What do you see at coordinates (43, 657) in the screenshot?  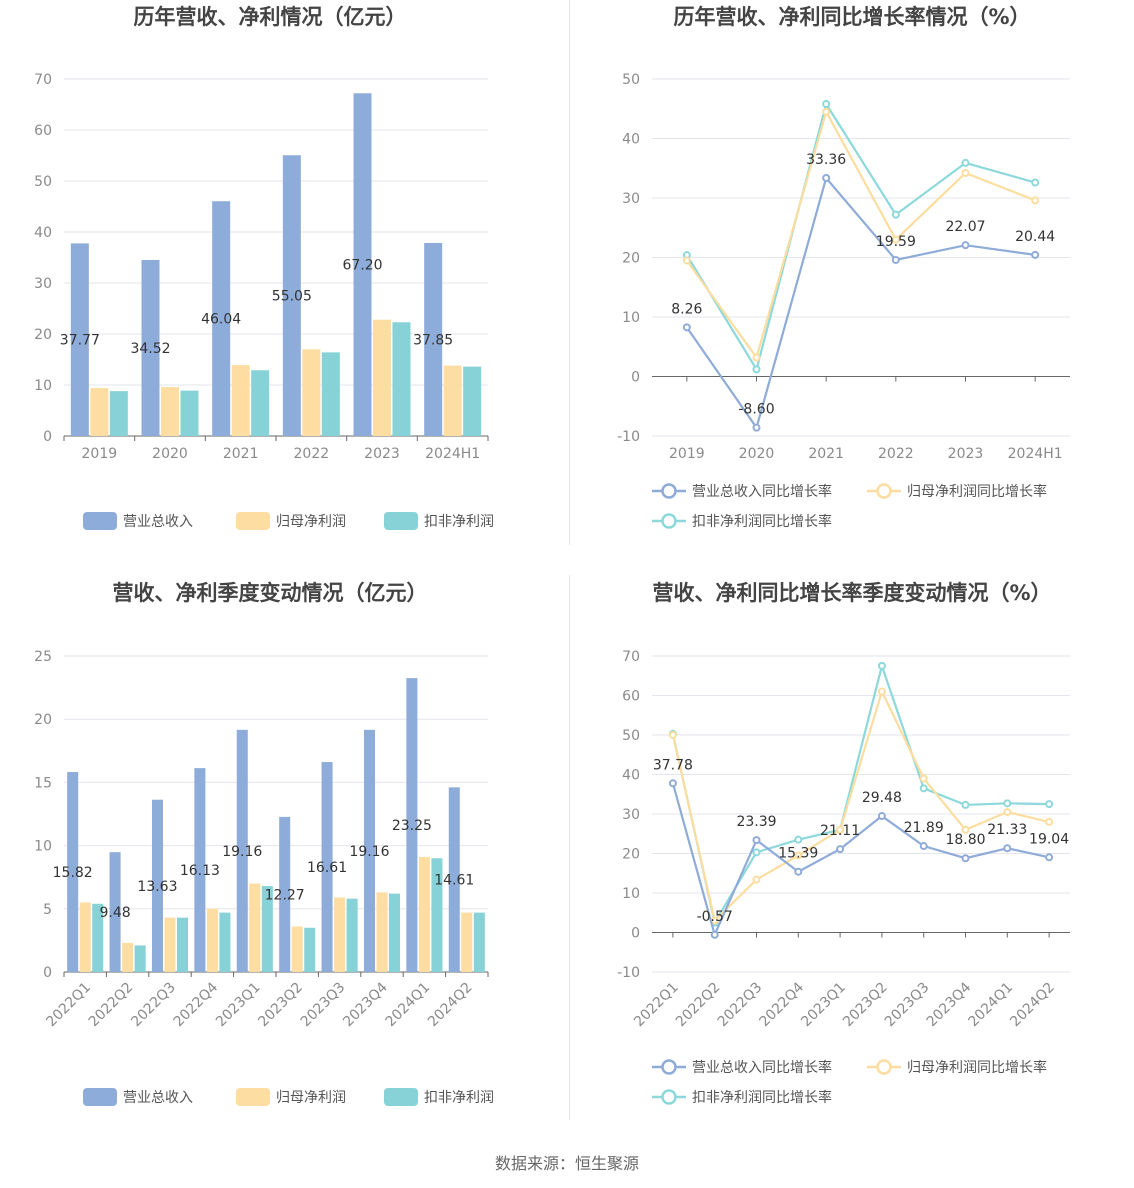 I see `y-tick-label: 25` at bounding box center [43, 657].